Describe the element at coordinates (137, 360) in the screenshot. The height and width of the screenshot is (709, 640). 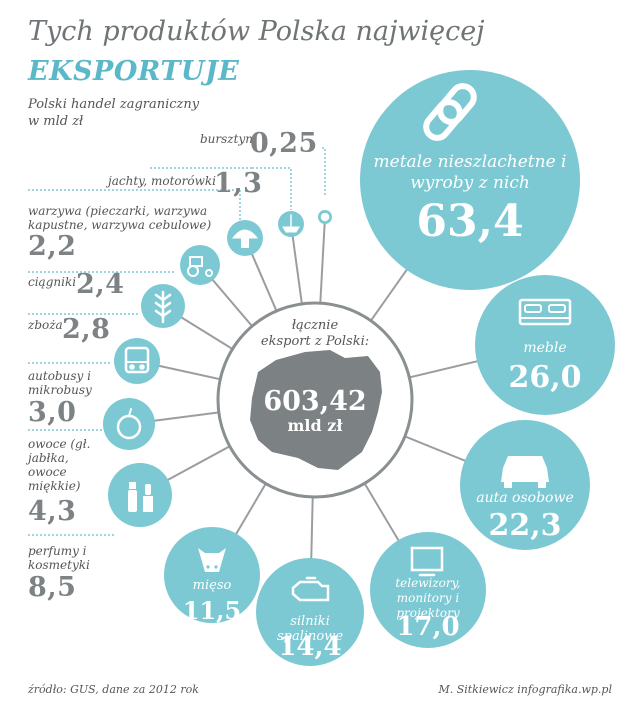
I see `bus-icon` at that location.